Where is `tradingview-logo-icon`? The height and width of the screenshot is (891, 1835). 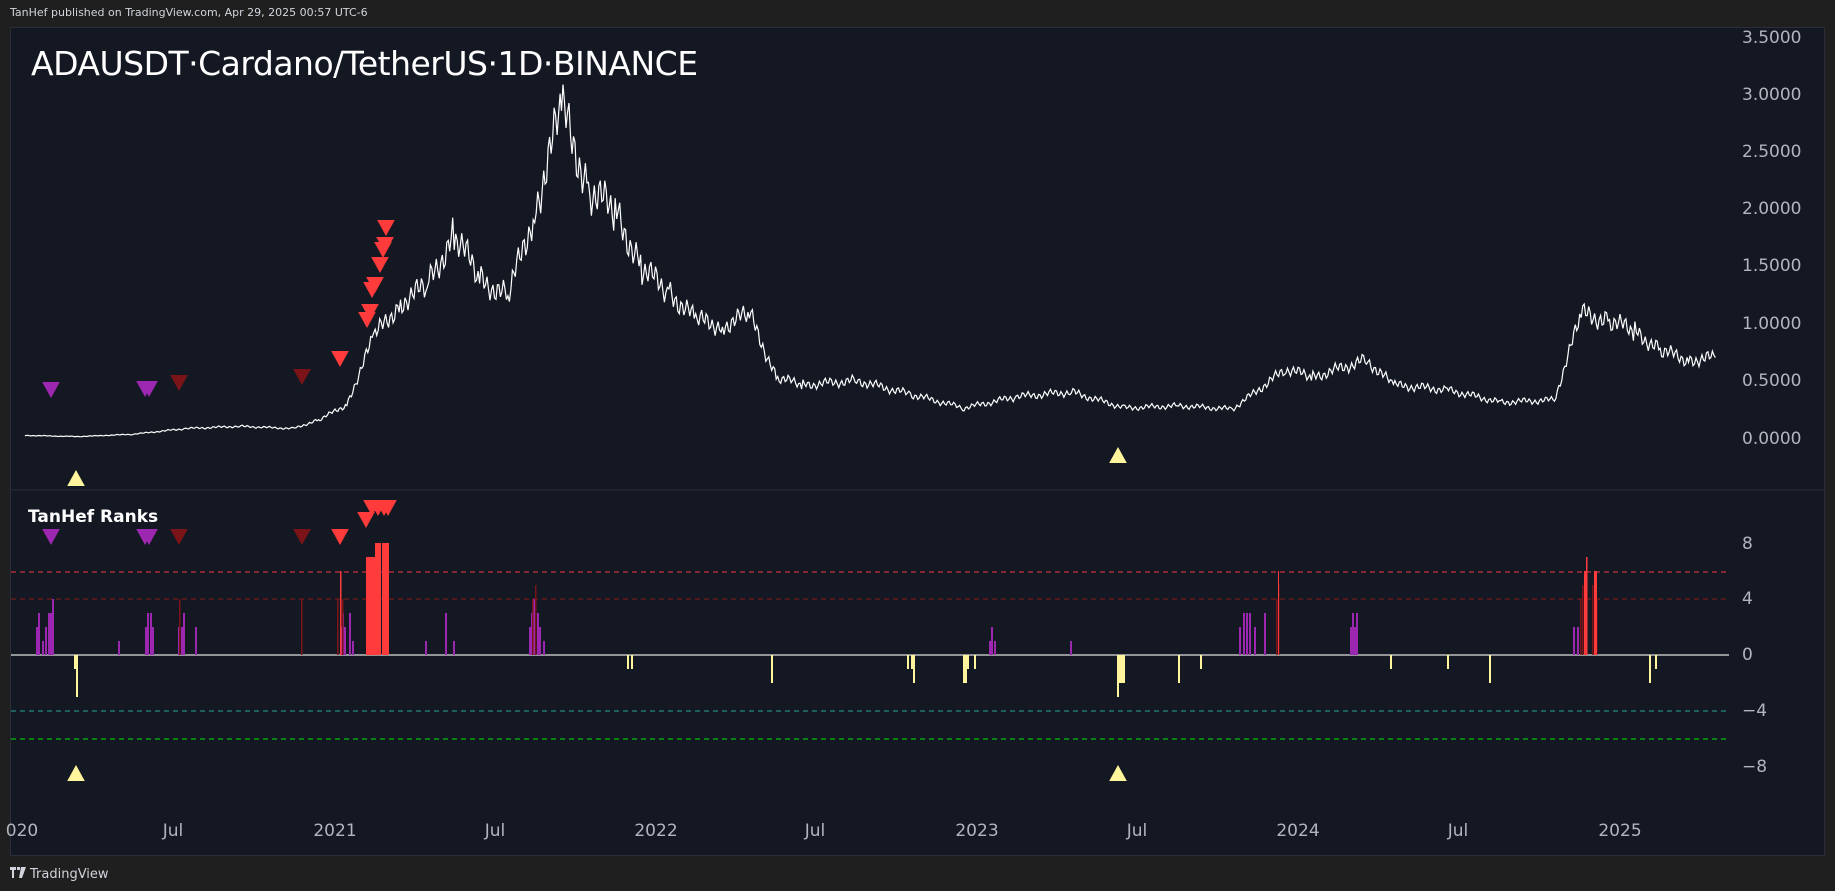 tradingview-logo-icon is located at coordinates (18, 874).